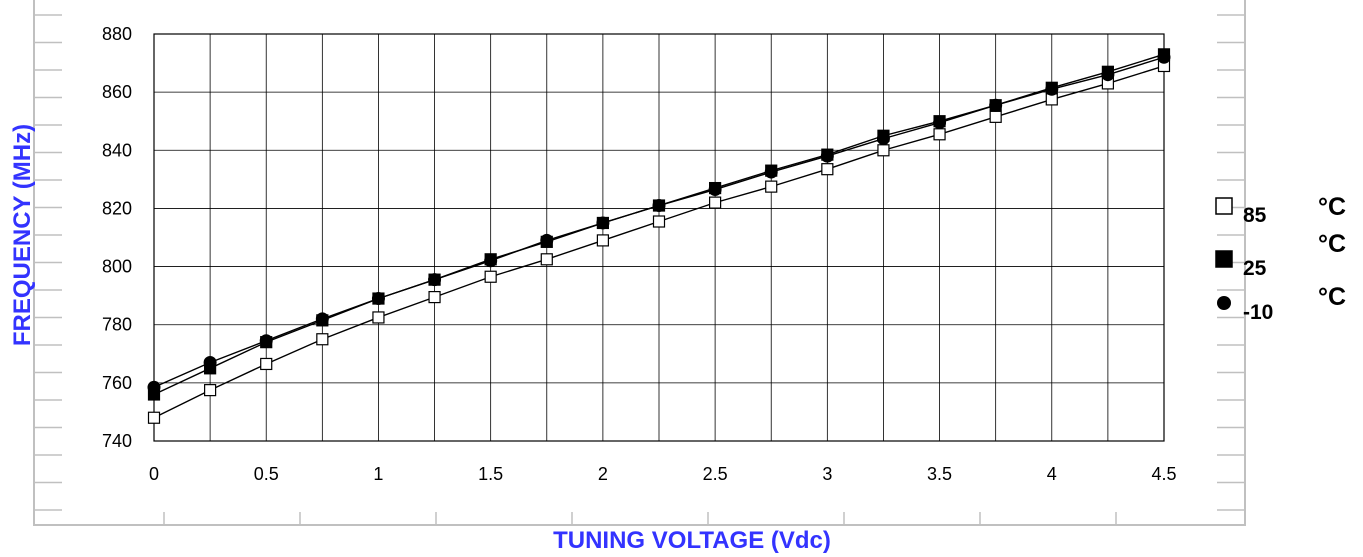 Image resolution: width=1363 pixels, height=557 pixels. Describe the element at coordinates (715, 474) in the screenshot. I see `x-tick-label: 2.5` at that location.